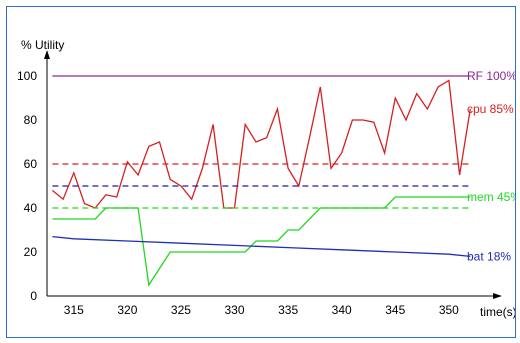 This screenshot has height=343, width=520. Describe the element at coordinates (31, 120) in the screenshot. I see `y-tick-label: 80` at that location.